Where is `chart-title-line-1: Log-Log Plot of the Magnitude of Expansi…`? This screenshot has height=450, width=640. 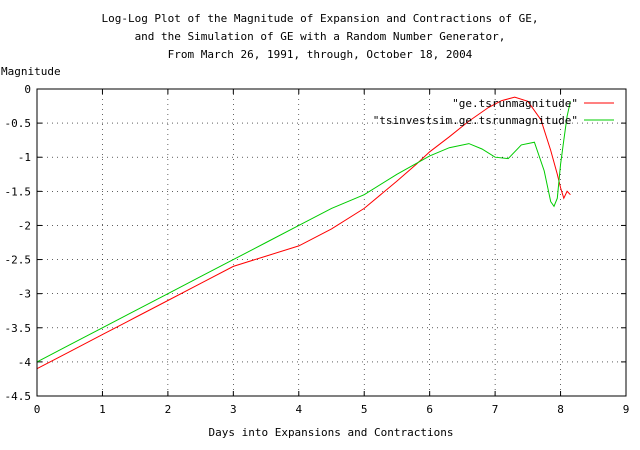
chart-title-line-1: Log-Log Plot of the Magnitude of Expansi… is located at coordinates (320, 18).